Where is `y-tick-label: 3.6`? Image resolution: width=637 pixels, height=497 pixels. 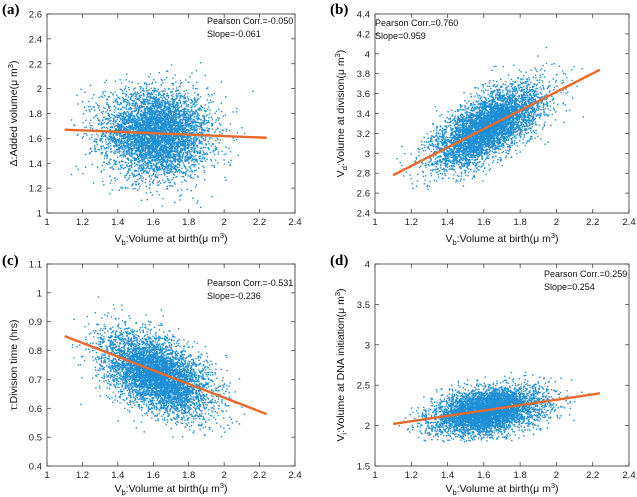
y-tick-label: 3.6 is located at coordinates (363, 94).